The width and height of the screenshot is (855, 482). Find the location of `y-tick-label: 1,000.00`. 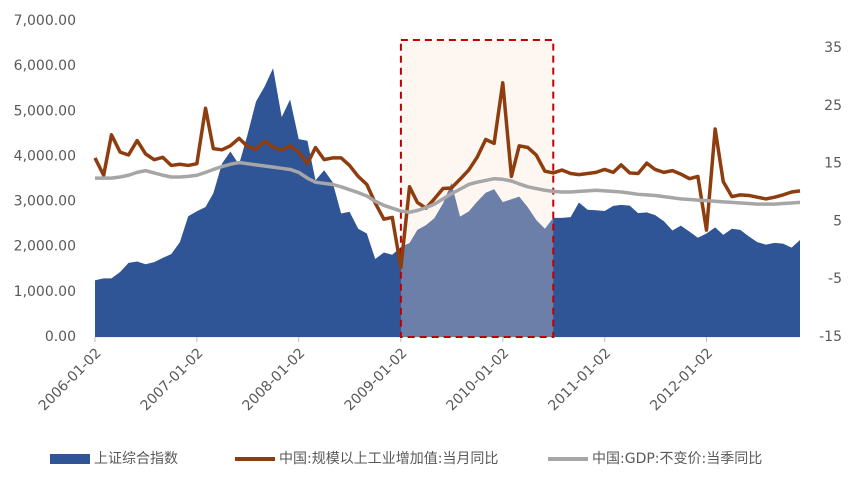

y-tick-label: 1,000.00 is located at coordinates (45, 292).